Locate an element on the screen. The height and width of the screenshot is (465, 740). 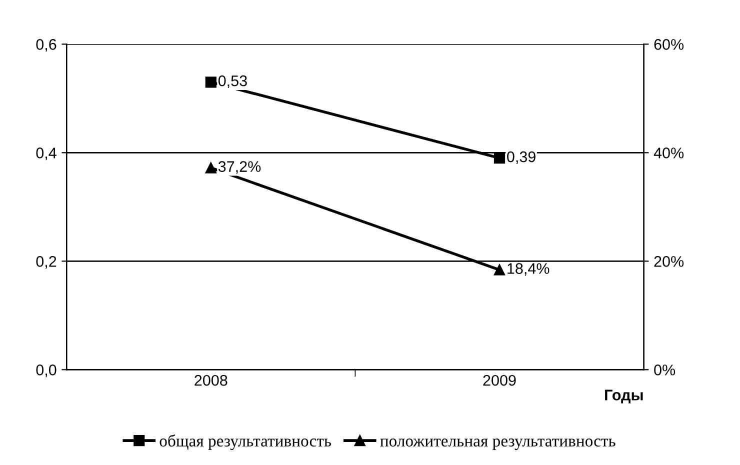
y2-tick-label: 60% is located at coordinates (669, 44).